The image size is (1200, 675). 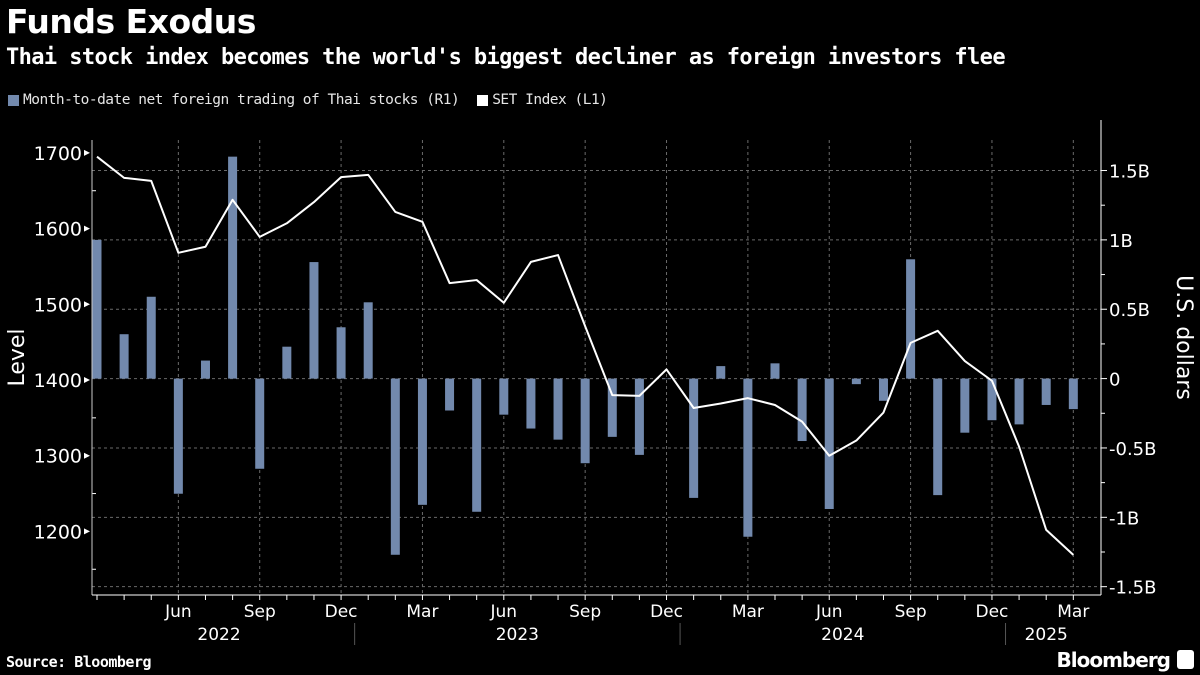 I want to click on right-tick-label: 1.5B, so click(x=1129, y=172).